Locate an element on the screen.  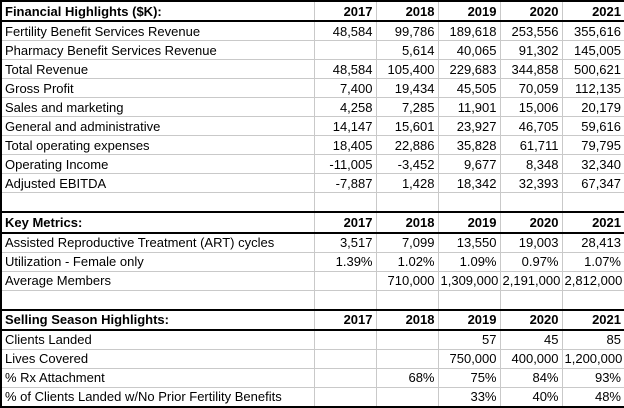
table-row: Clients Landed 57 45 85 is located at coordinates (312, 339).